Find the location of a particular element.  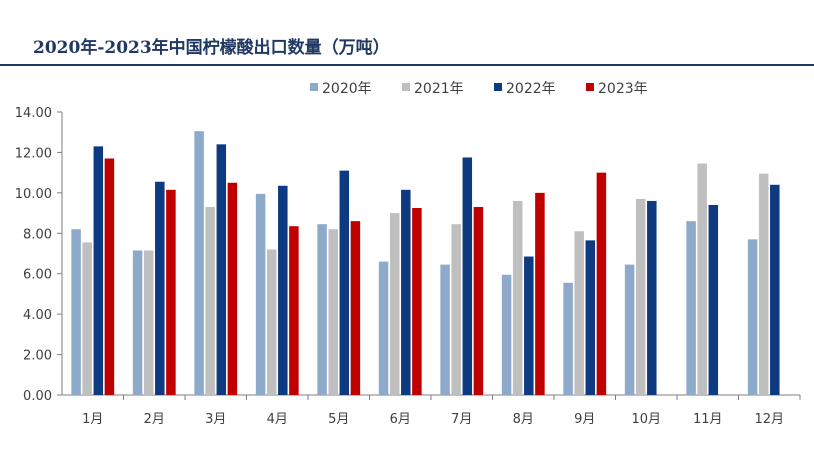

y-tick-label: 8.00 is located at coordinates (37, 234).